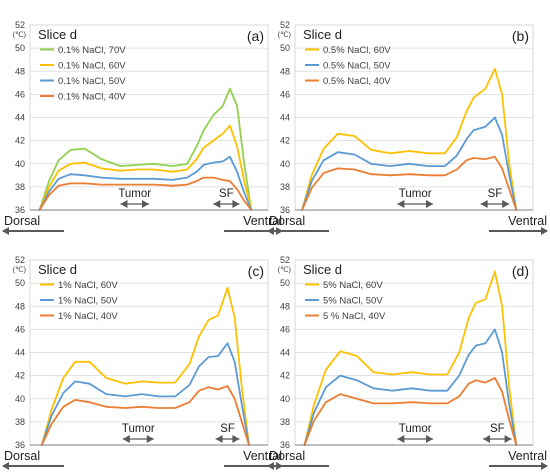 This screenshot has height=474, width=550. I want to click on legend-label: 5 % NaCl, 40V, so click(354, 316).